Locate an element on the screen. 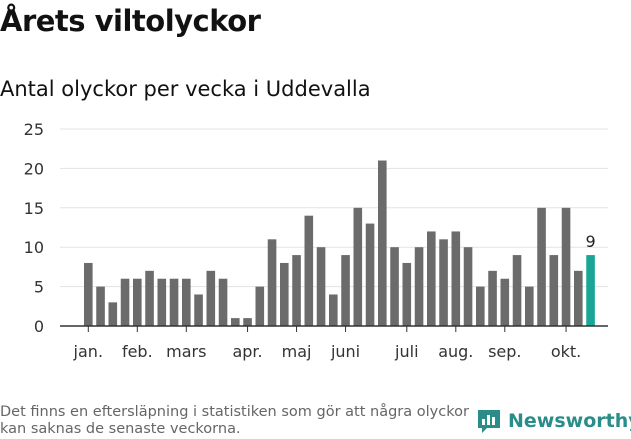 This screenshot has height=439, width=631. y-tick-label: 10 is located at coordinates (34, 247).